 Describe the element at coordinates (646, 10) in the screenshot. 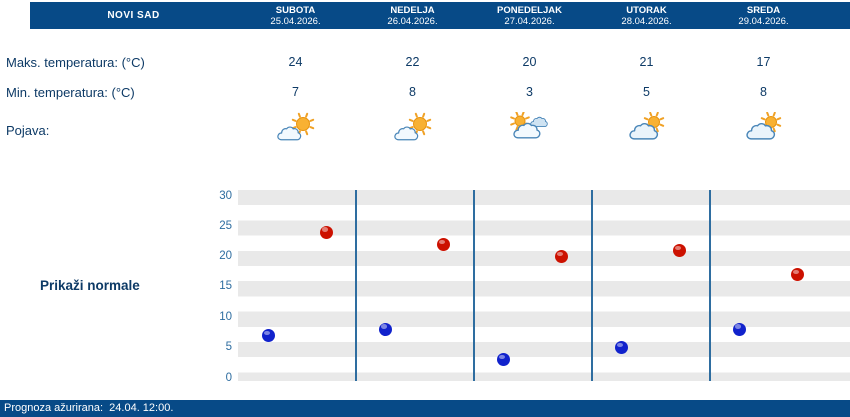

I see `day-name: UTORAK` at that location.